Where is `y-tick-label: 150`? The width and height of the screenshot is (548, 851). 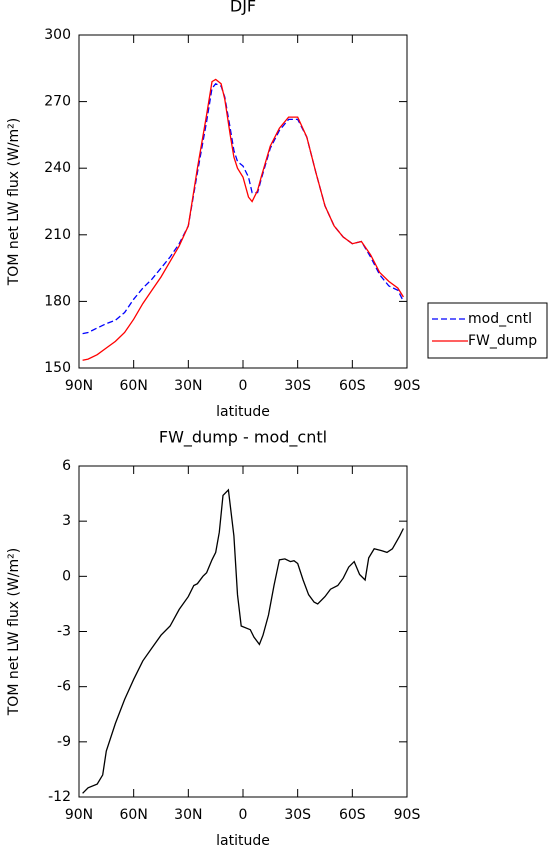 y-tick-label: 150 is located at coordinates (57, 368).